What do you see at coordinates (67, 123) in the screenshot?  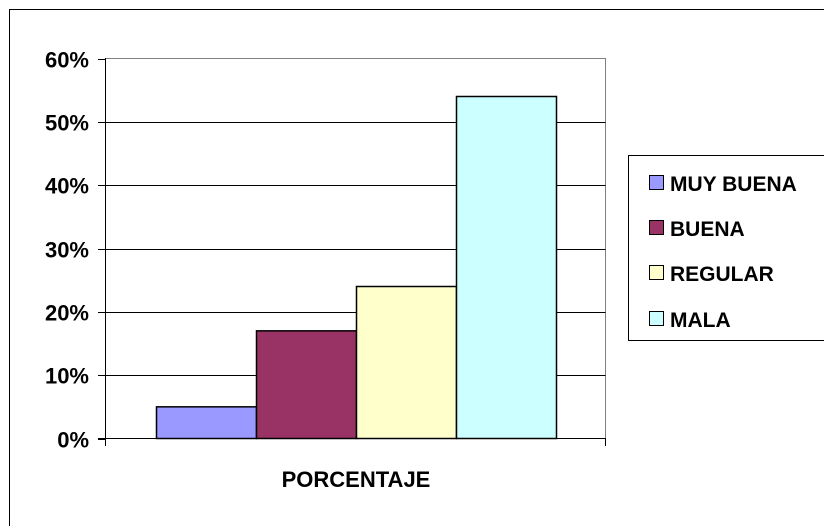 I see `y-tick-label: 50%` at bounding box center [67, 123].